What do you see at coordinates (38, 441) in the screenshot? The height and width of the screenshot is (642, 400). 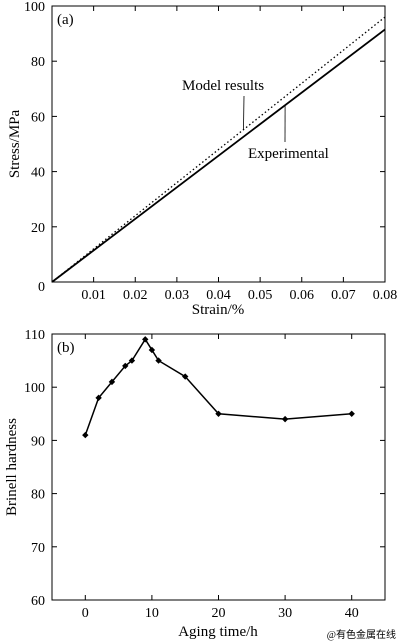 I see `panel-b-y-tick-label: 90` at bounding box center [38, 441].